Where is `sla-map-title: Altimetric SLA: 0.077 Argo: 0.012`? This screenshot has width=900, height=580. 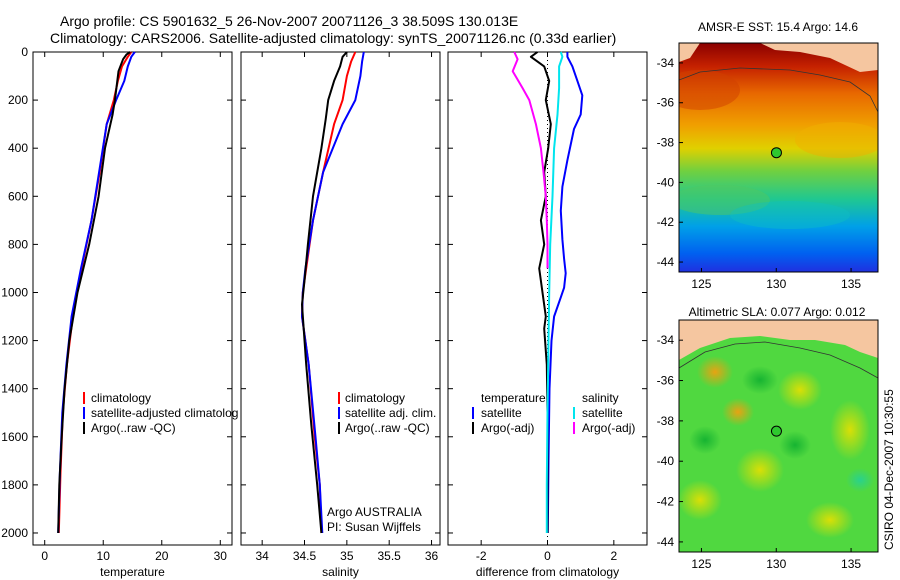
sla-map-title: Altimetric SLA: 0.077 Argo: 0.012 is located at coordinates (777, 312).